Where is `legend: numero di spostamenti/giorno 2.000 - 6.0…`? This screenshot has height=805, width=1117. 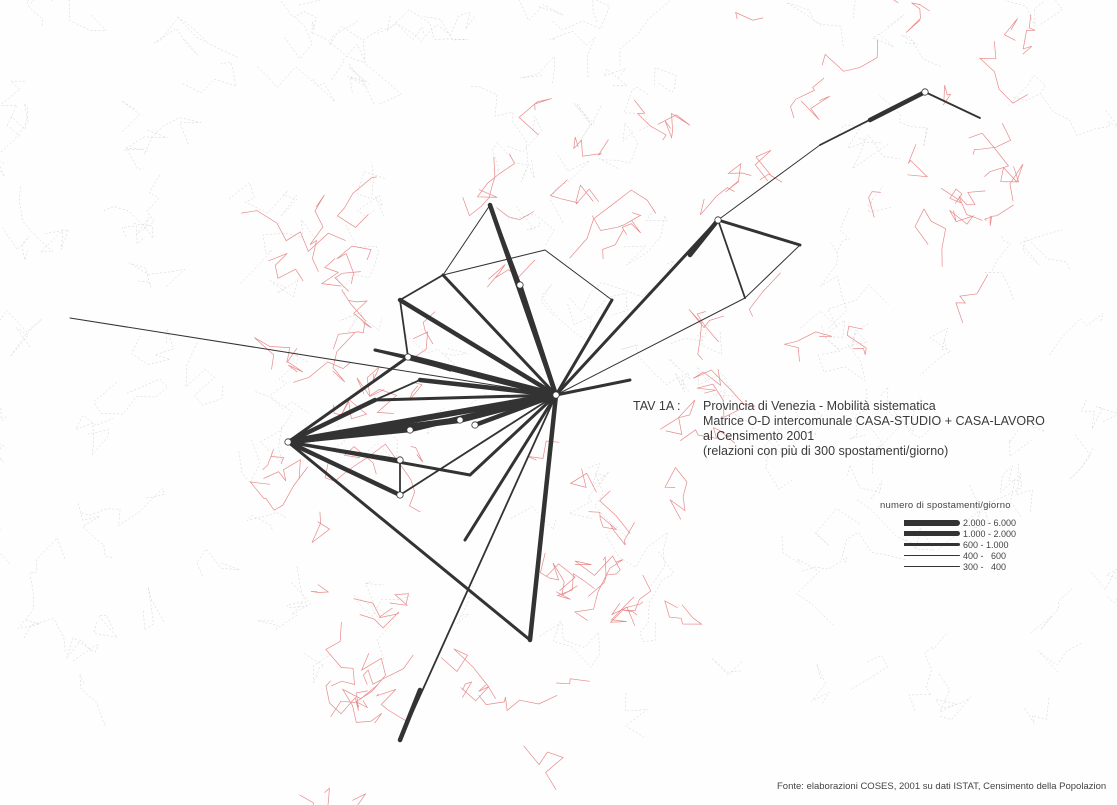
legend: numero di spostamenti/giorno 2.000 - 6.0… is located at coordinates (948, 536).